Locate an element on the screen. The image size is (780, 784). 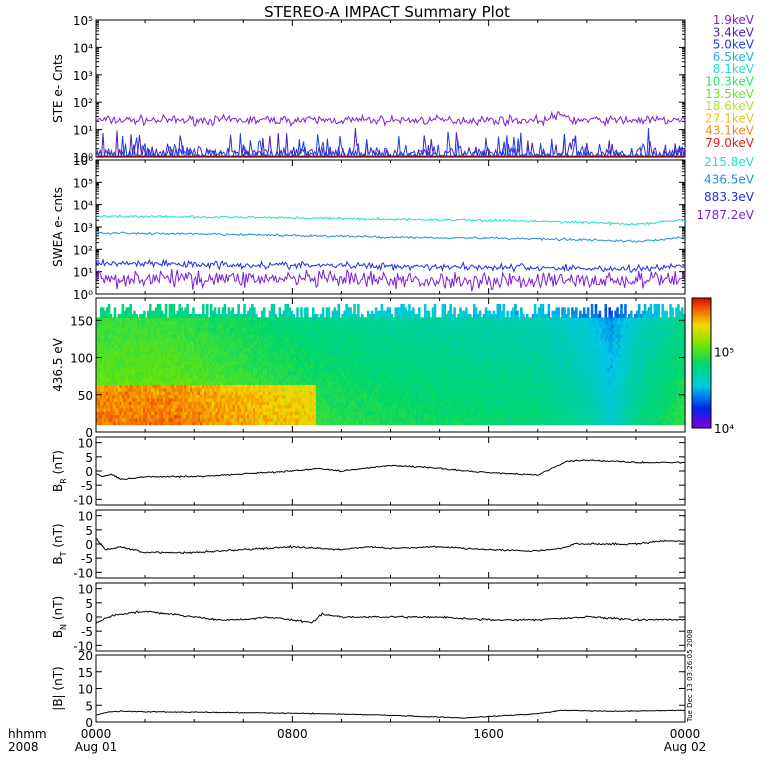
plot-title: STEREO-A IMPACT Summary Plot is located at coordinates (387, 12).